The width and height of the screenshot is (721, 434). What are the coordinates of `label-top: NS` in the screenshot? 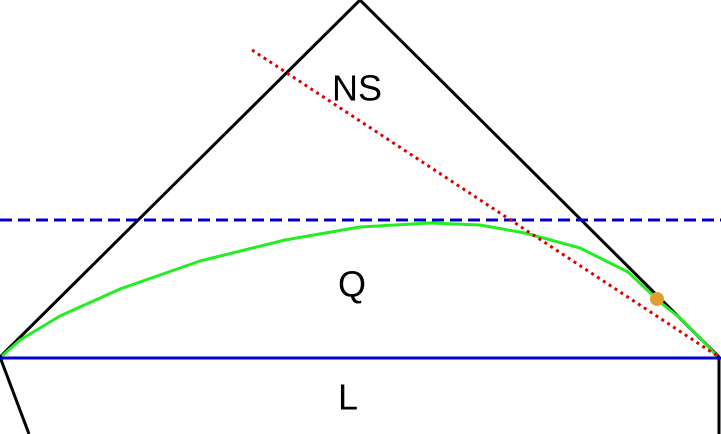 It's located at (357, 88).